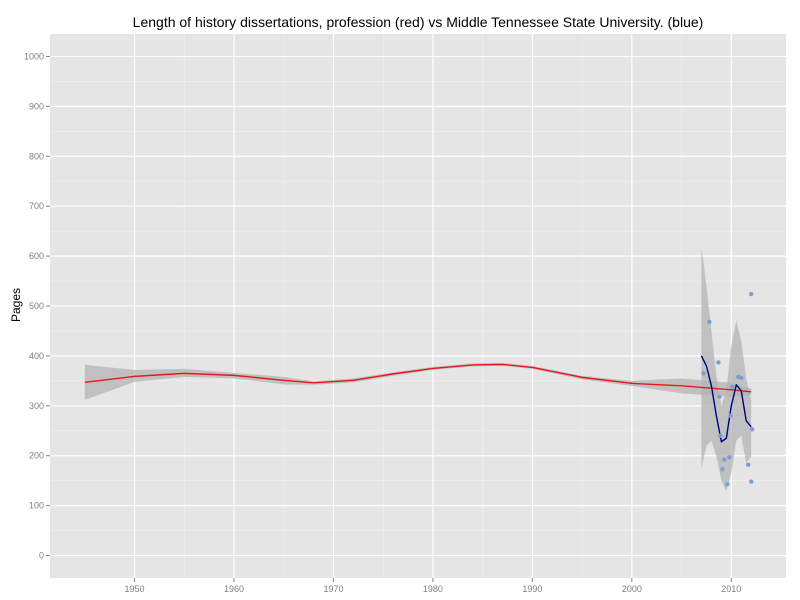 The width and height of the screenshot is (800, 600). I want to click on y-tick-label: 600, so click(36, 256).